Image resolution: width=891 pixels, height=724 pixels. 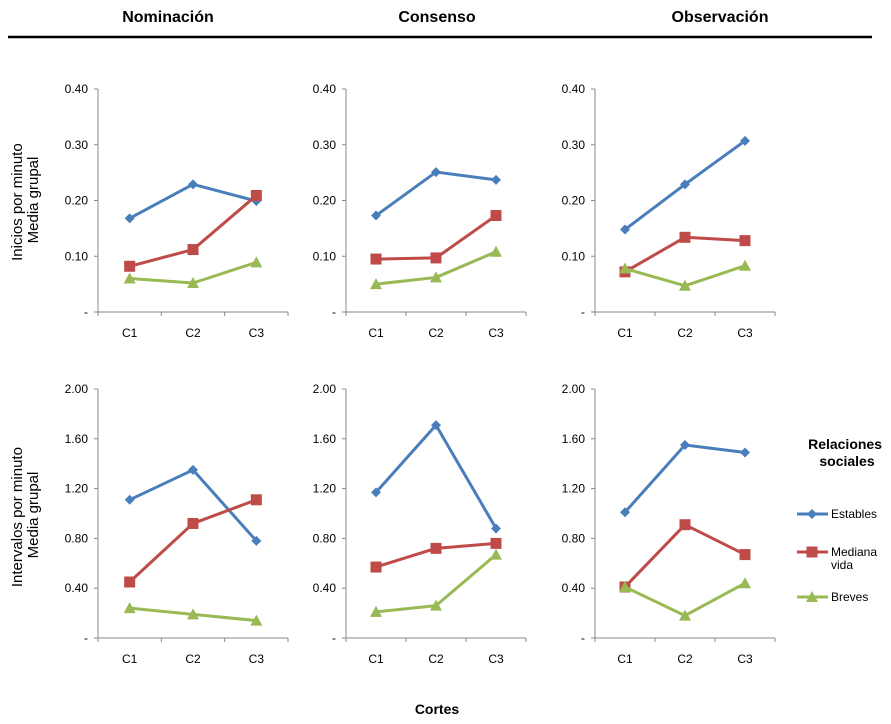 What do you see at coordinates (812, 552) in the screenshot?
I see `legend-marker-square` at bounding box center [812, 552].